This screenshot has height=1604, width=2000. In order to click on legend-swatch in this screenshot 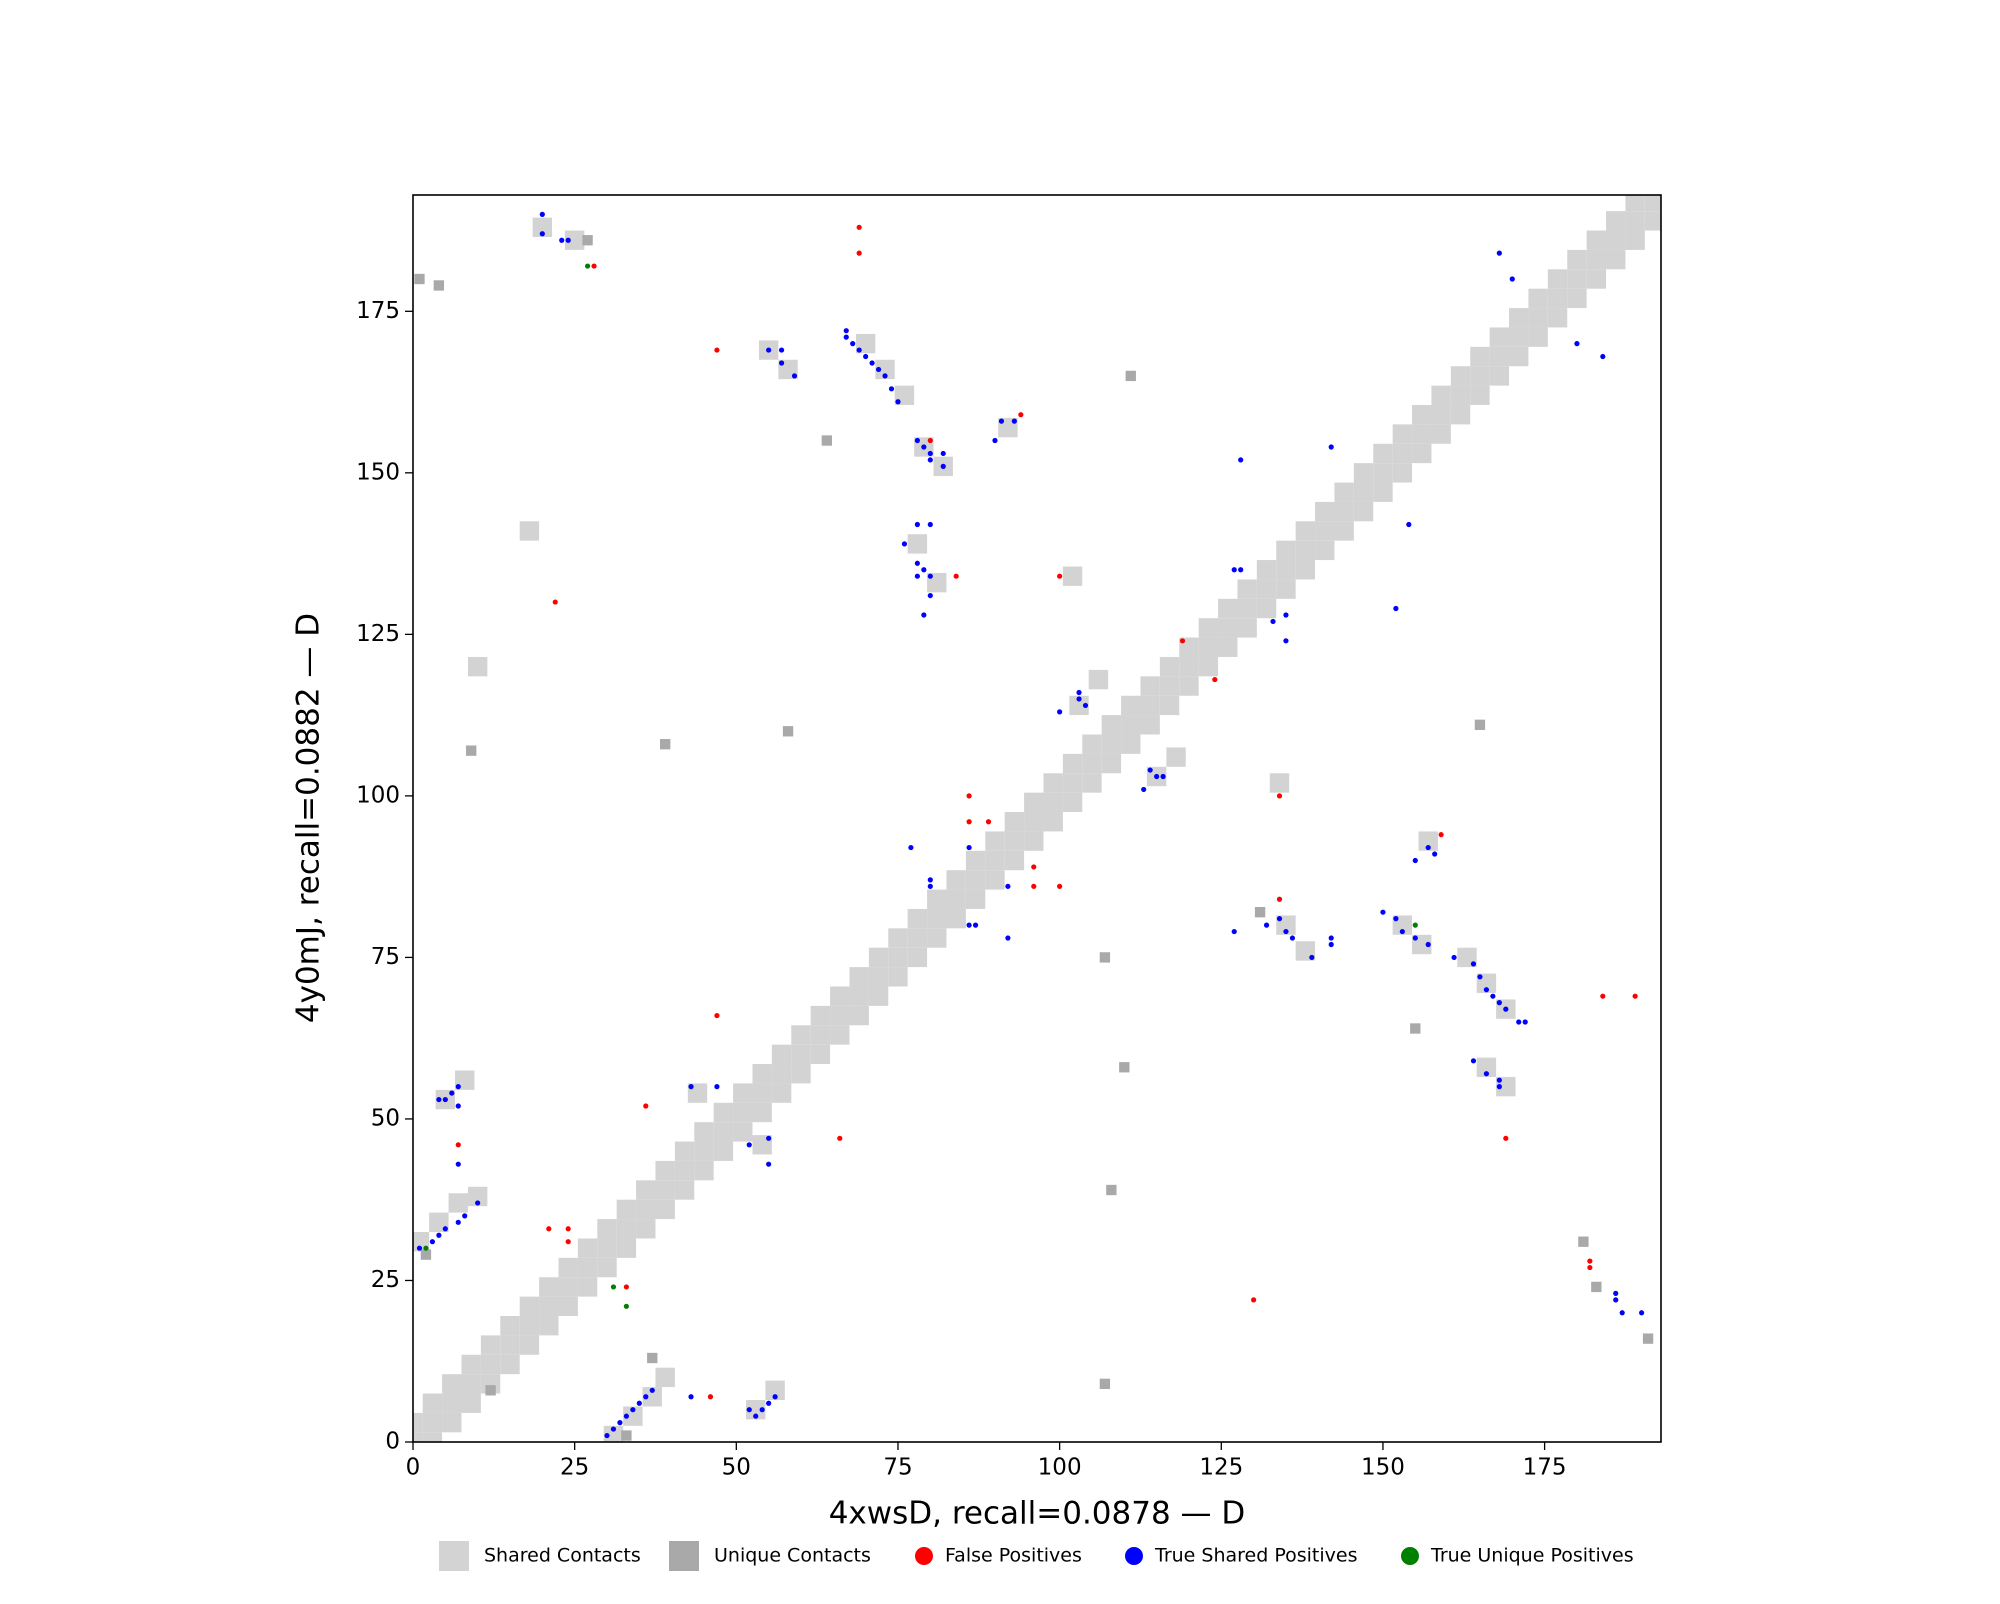, I will do `click(684, 1556)`.